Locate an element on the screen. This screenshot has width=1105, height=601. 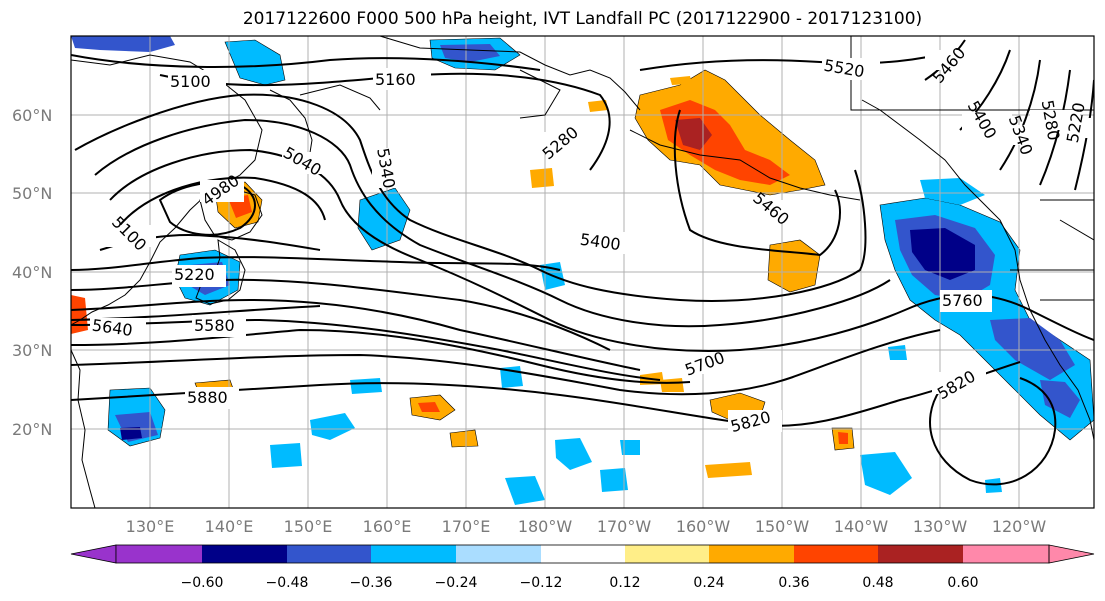
lon-label: 140°W is located at coordinates (861, 526).